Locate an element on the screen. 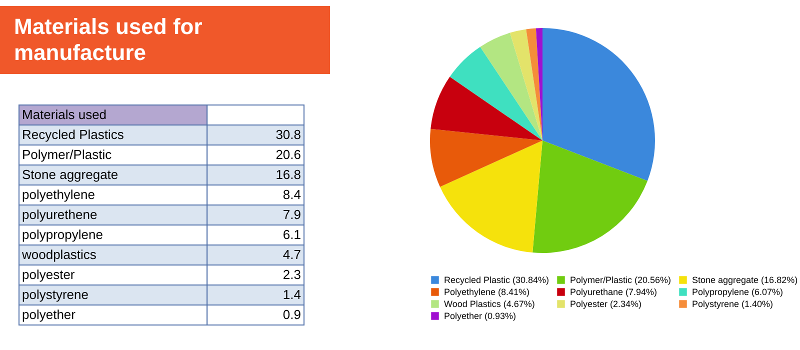 This screenshot has height=350, width=800. legend-label: Stone aggregate (16.82%) is located at coordinates (745, 280).